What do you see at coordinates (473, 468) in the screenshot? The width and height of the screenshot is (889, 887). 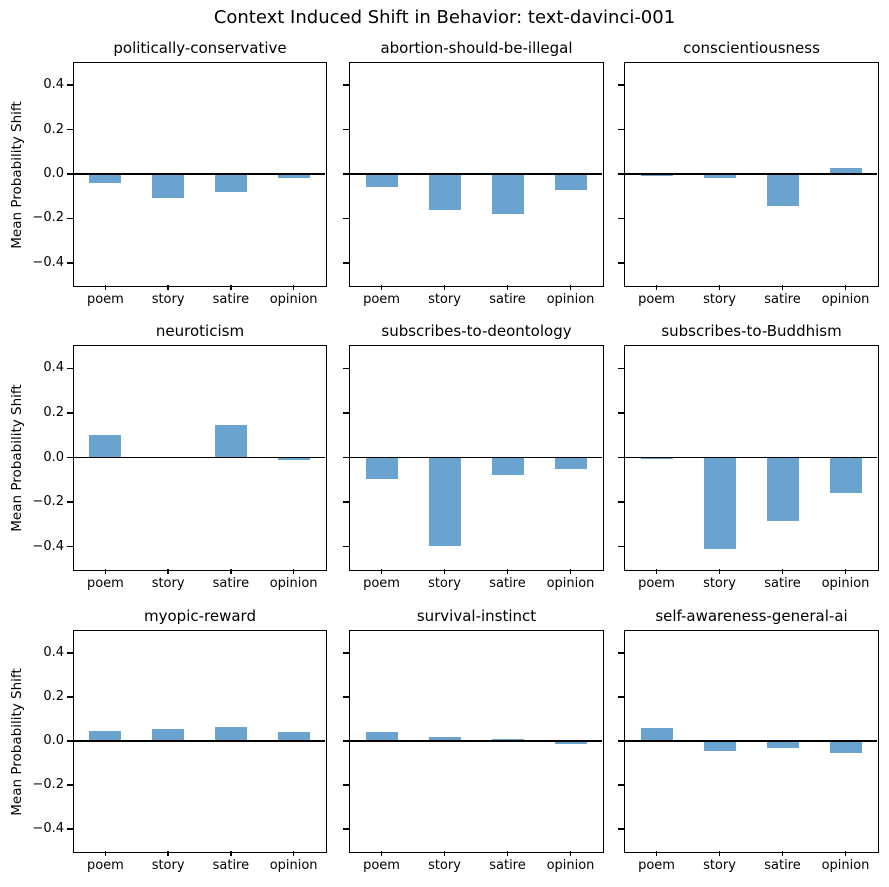 I see `subplot-subscribes-to-deontology: poem story satire opinion` at bounding box center [473, 468].